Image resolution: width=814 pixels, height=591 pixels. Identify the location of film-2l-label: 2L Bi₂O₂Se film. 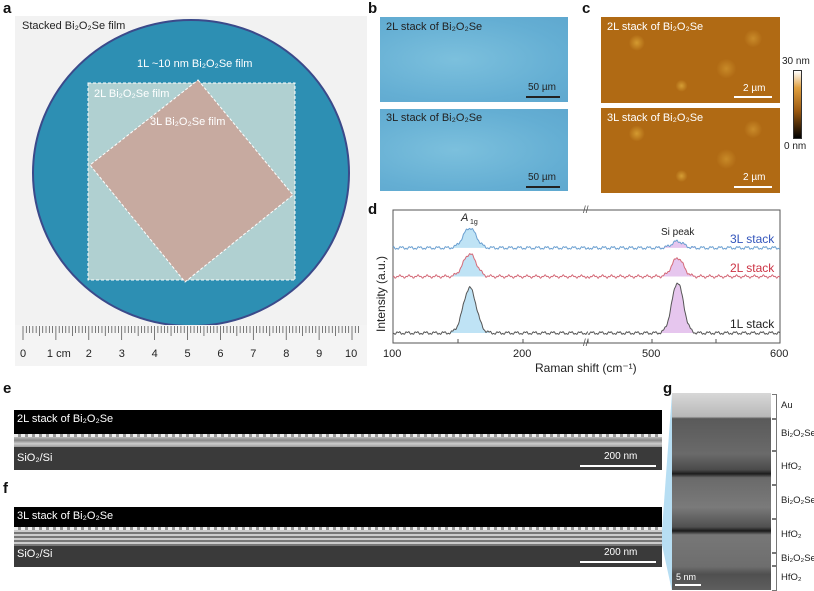
(132, 94).